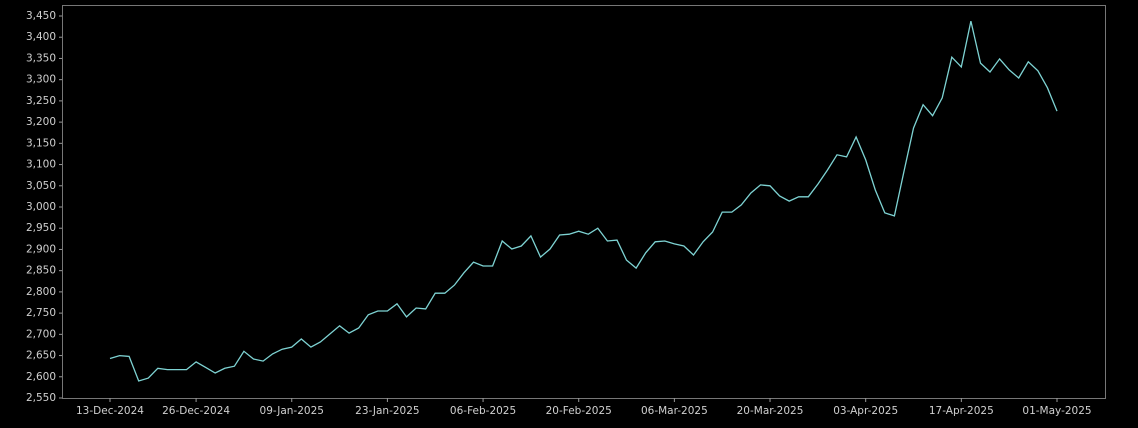 This screenshot has width=1138, height=428. I want to click on y-tick-label: 2,600, so click(41, 377).